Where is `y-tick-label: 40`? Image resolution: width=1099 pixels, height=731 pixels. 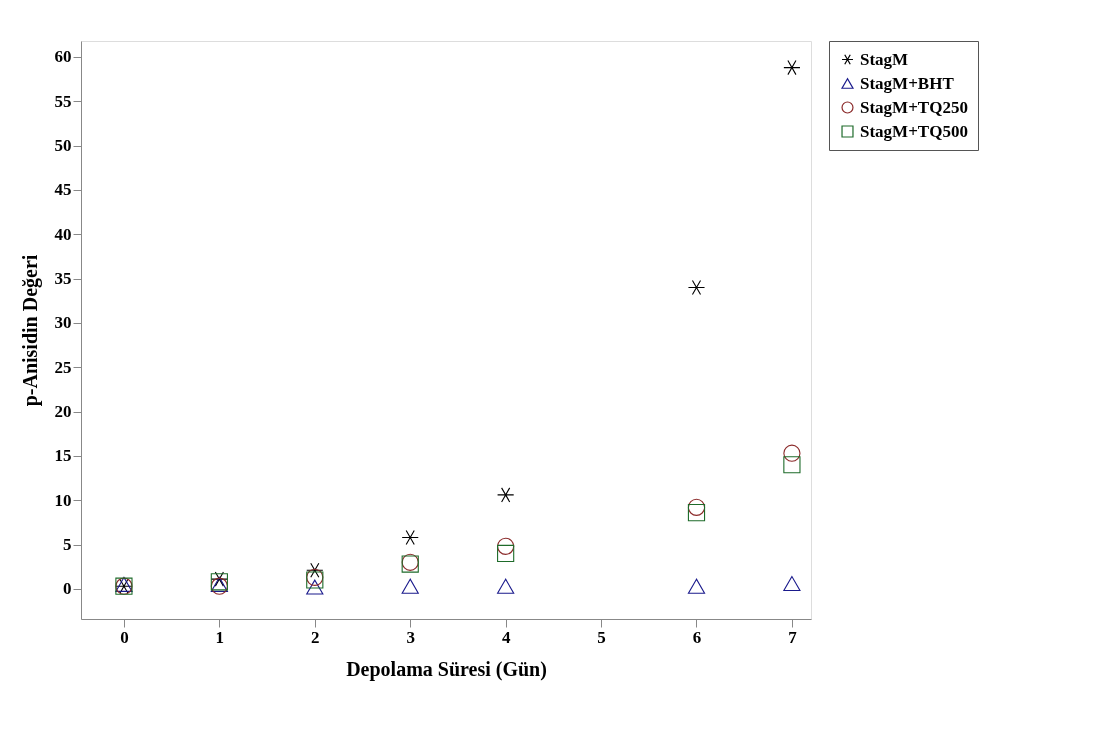 y-tick-label: 40 is located at coordinates (63, 234).